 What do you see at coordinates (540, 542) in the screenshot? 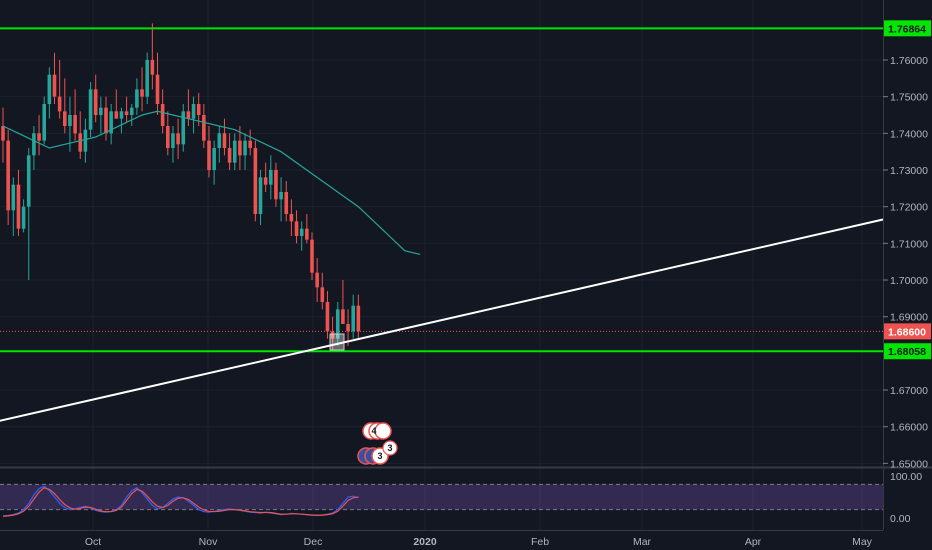
I see `time-tick-label: Feb` at bounding box center [540, 542].